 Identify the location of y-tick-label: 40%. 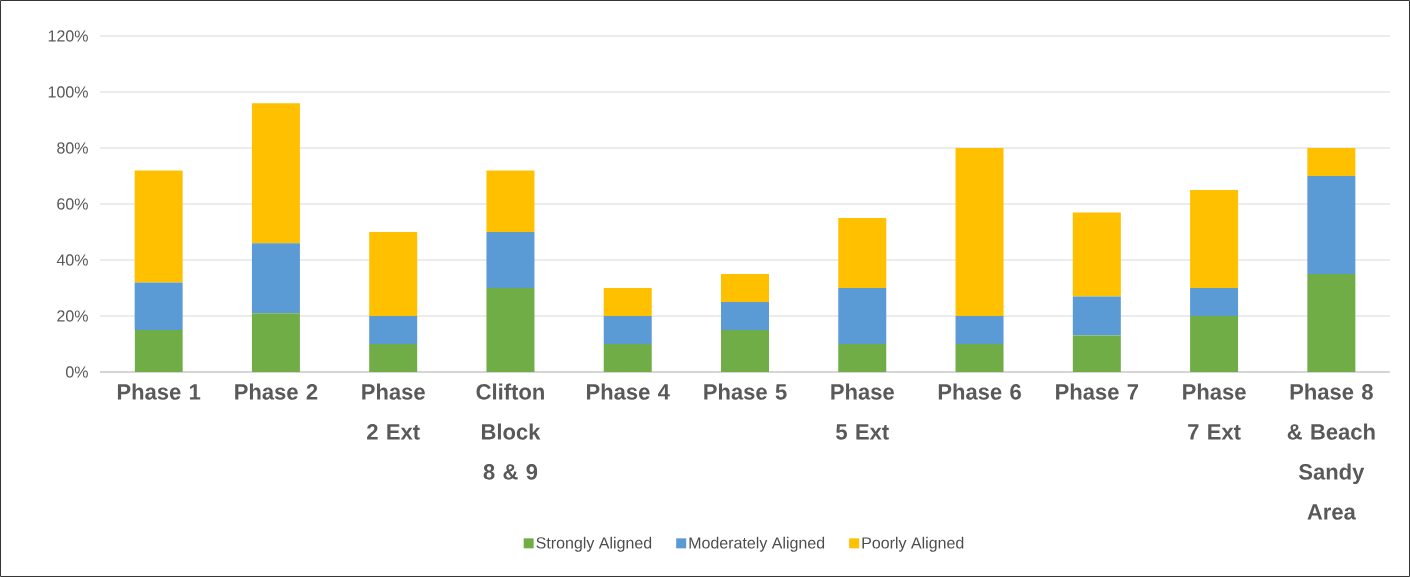
(72, 260).